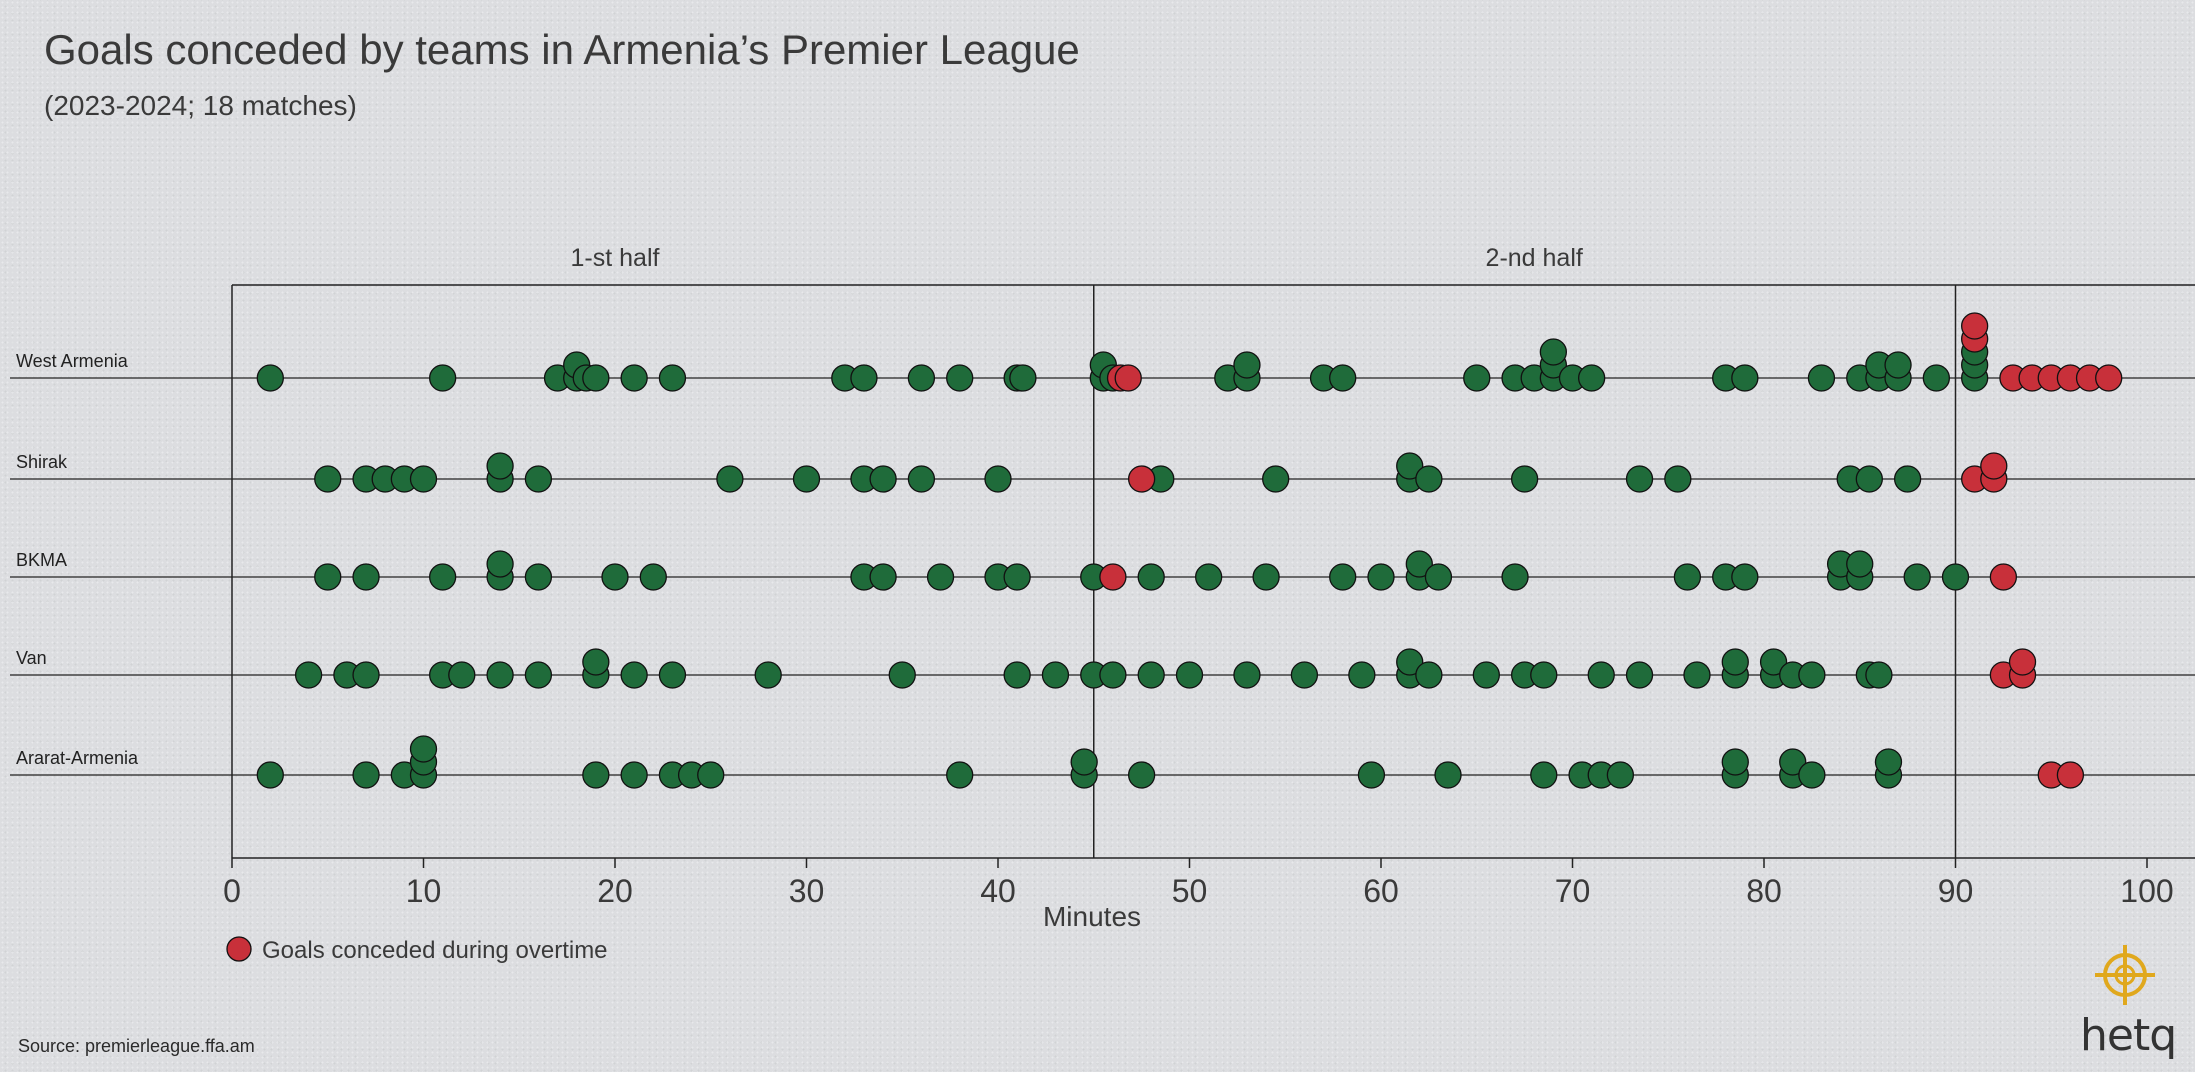 This screenshot has height=1072, width=2195. I want to click on team-label: BKMA, so click(41, 560).